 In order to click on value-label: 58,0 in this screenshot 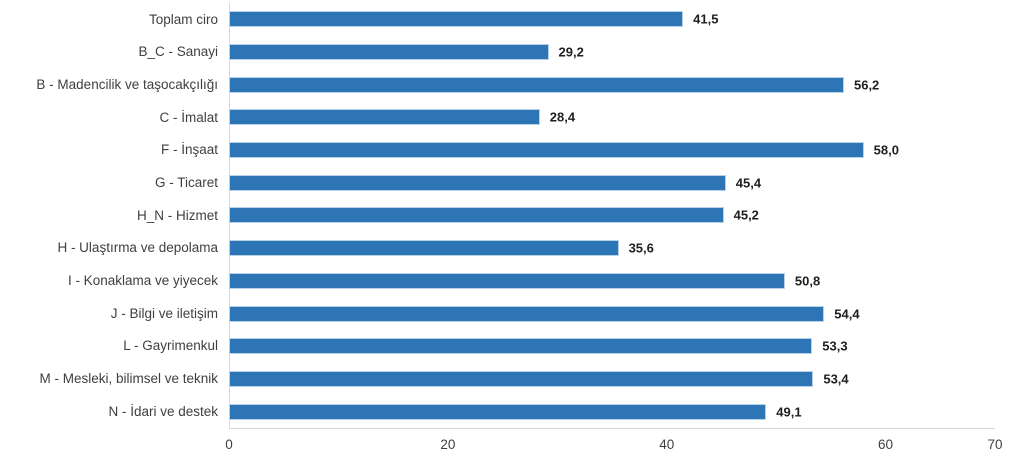, I will do `click(886, 150)`.